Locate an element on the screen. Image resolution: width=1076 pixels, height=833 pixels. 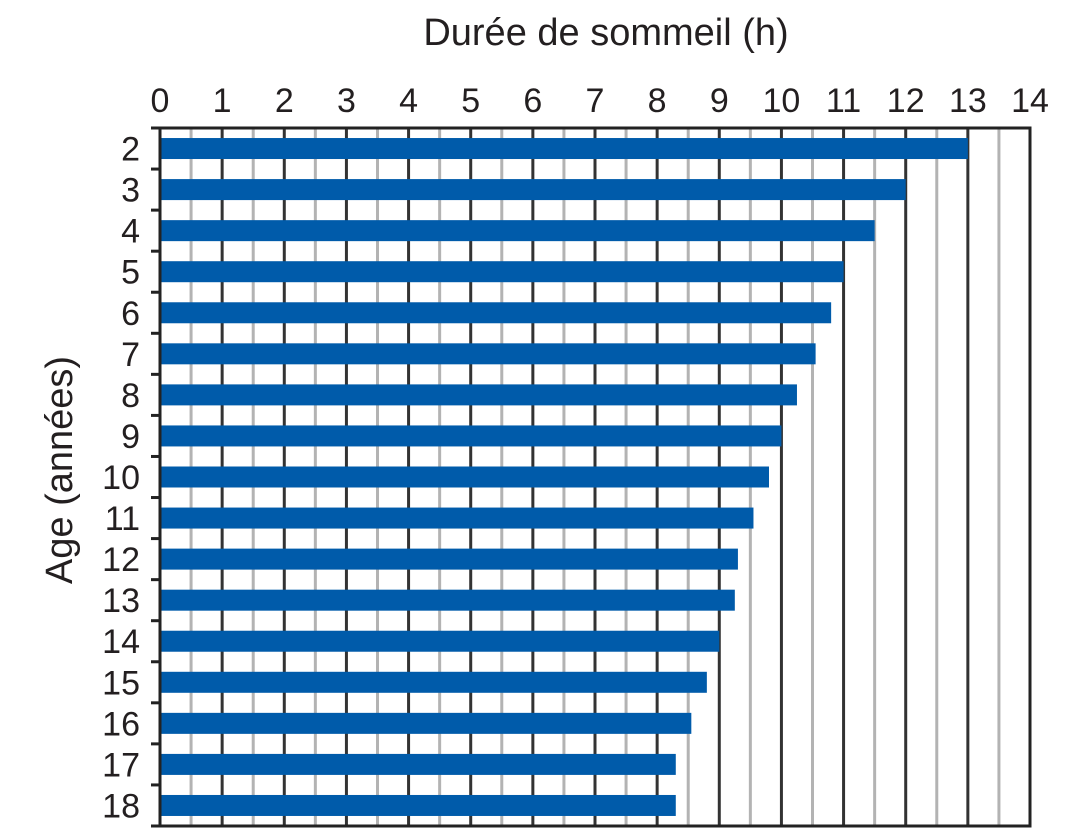
x-tick-label: 0 is located at coordinates (160, 101).